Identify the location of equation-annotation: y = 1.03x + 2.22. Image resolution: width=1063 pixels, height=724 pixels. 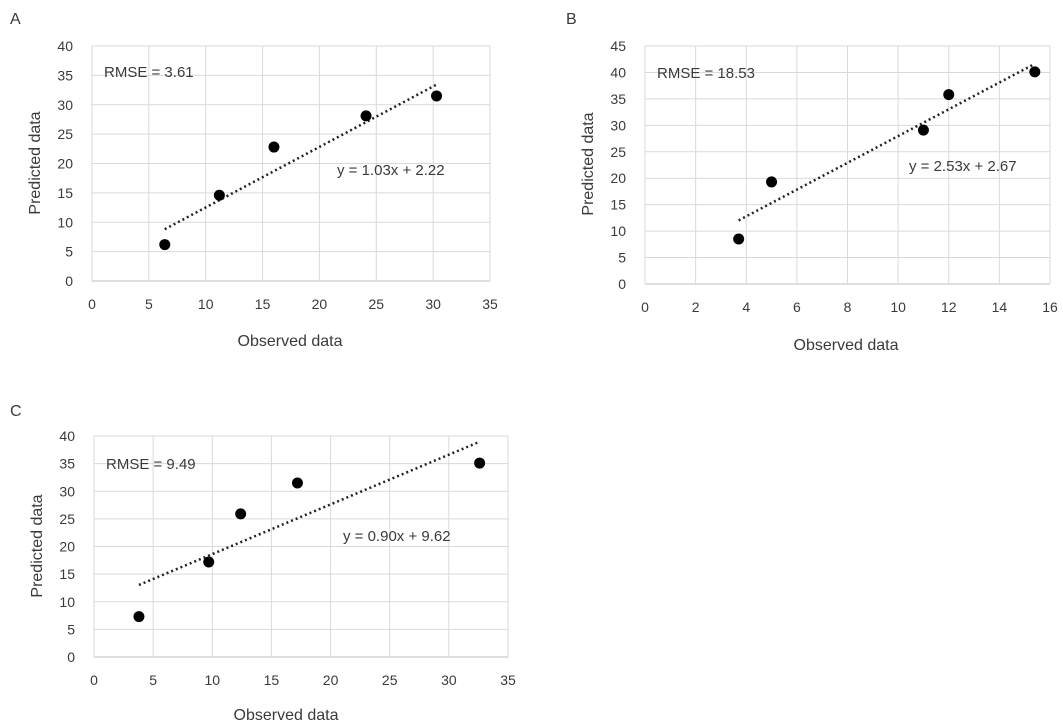
(391, 170).